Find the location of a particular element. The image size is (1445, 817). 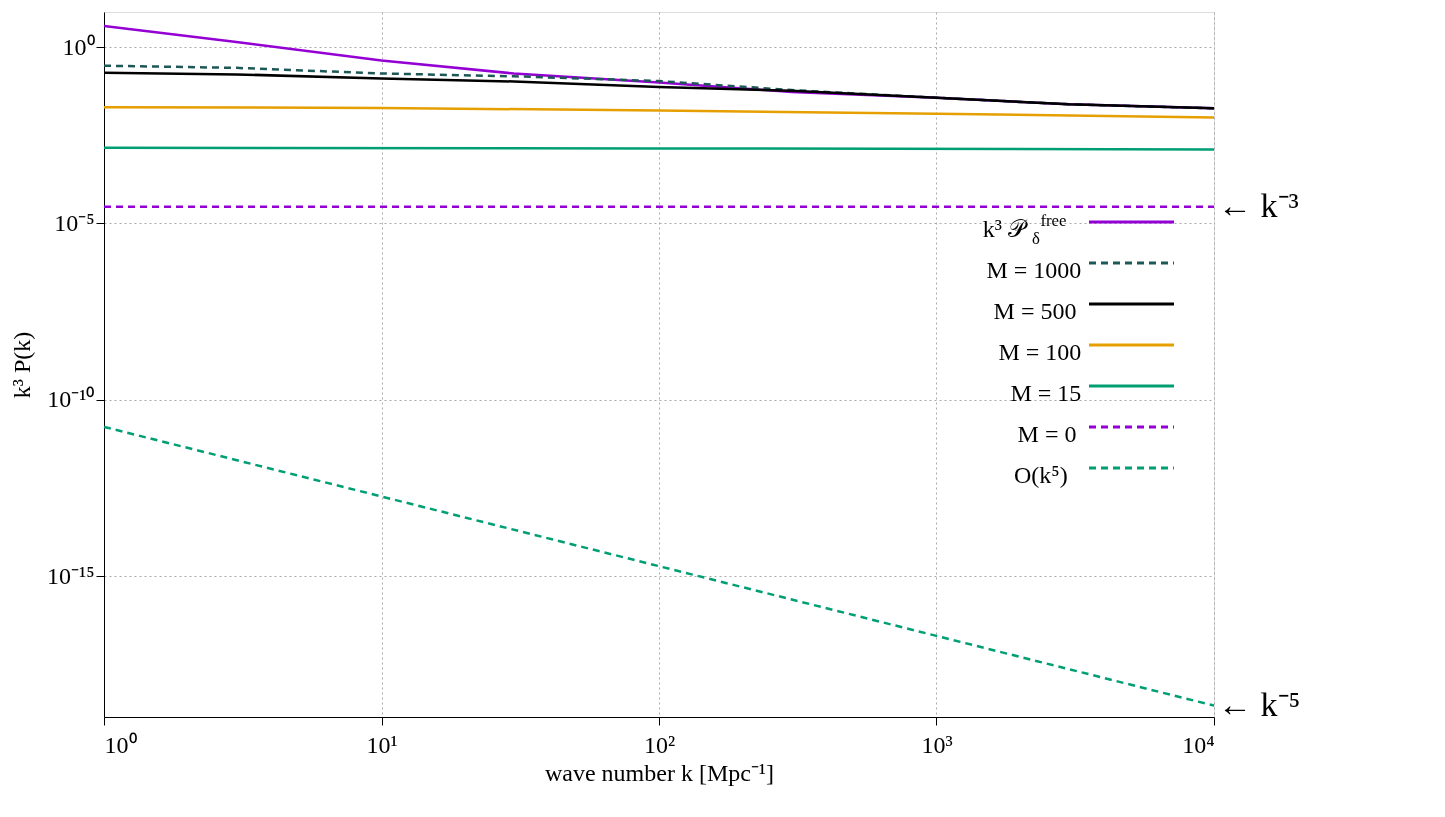

y-tick-label: 10⁻⁵ is located at coordinates (74, 223).